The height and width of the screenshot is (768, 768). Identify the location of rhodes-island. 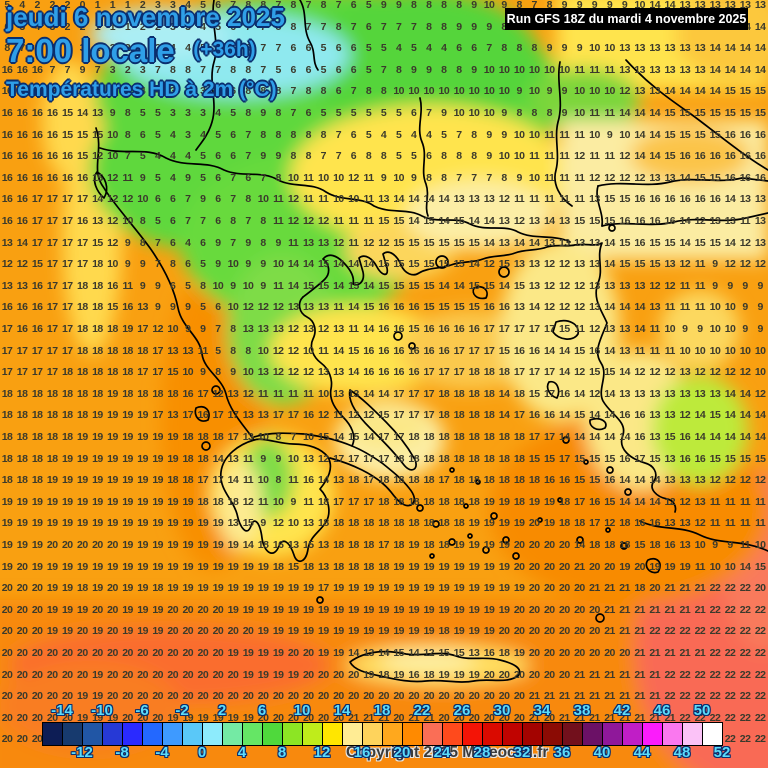
(653, 565).